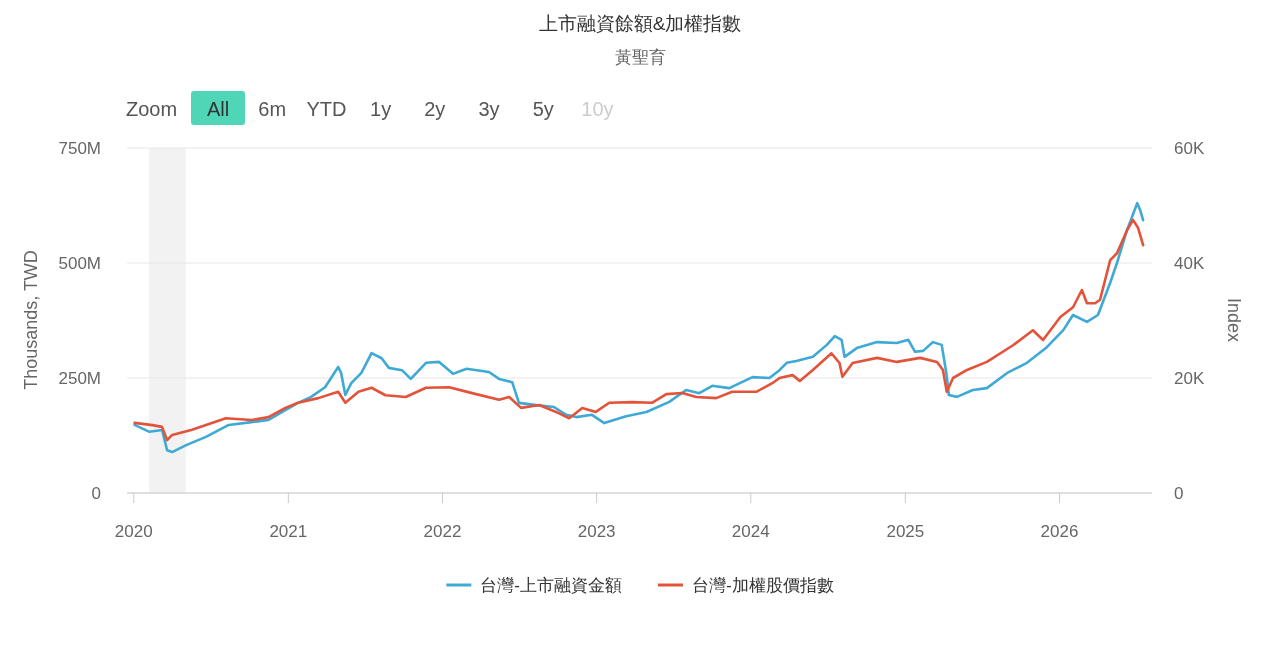 The width and height of the screenshot is (1280, 650). What do you see at coordinates (326, 109) in the screenshot?
I see `range-option-label: YTD` at bounding box center [326, 109].